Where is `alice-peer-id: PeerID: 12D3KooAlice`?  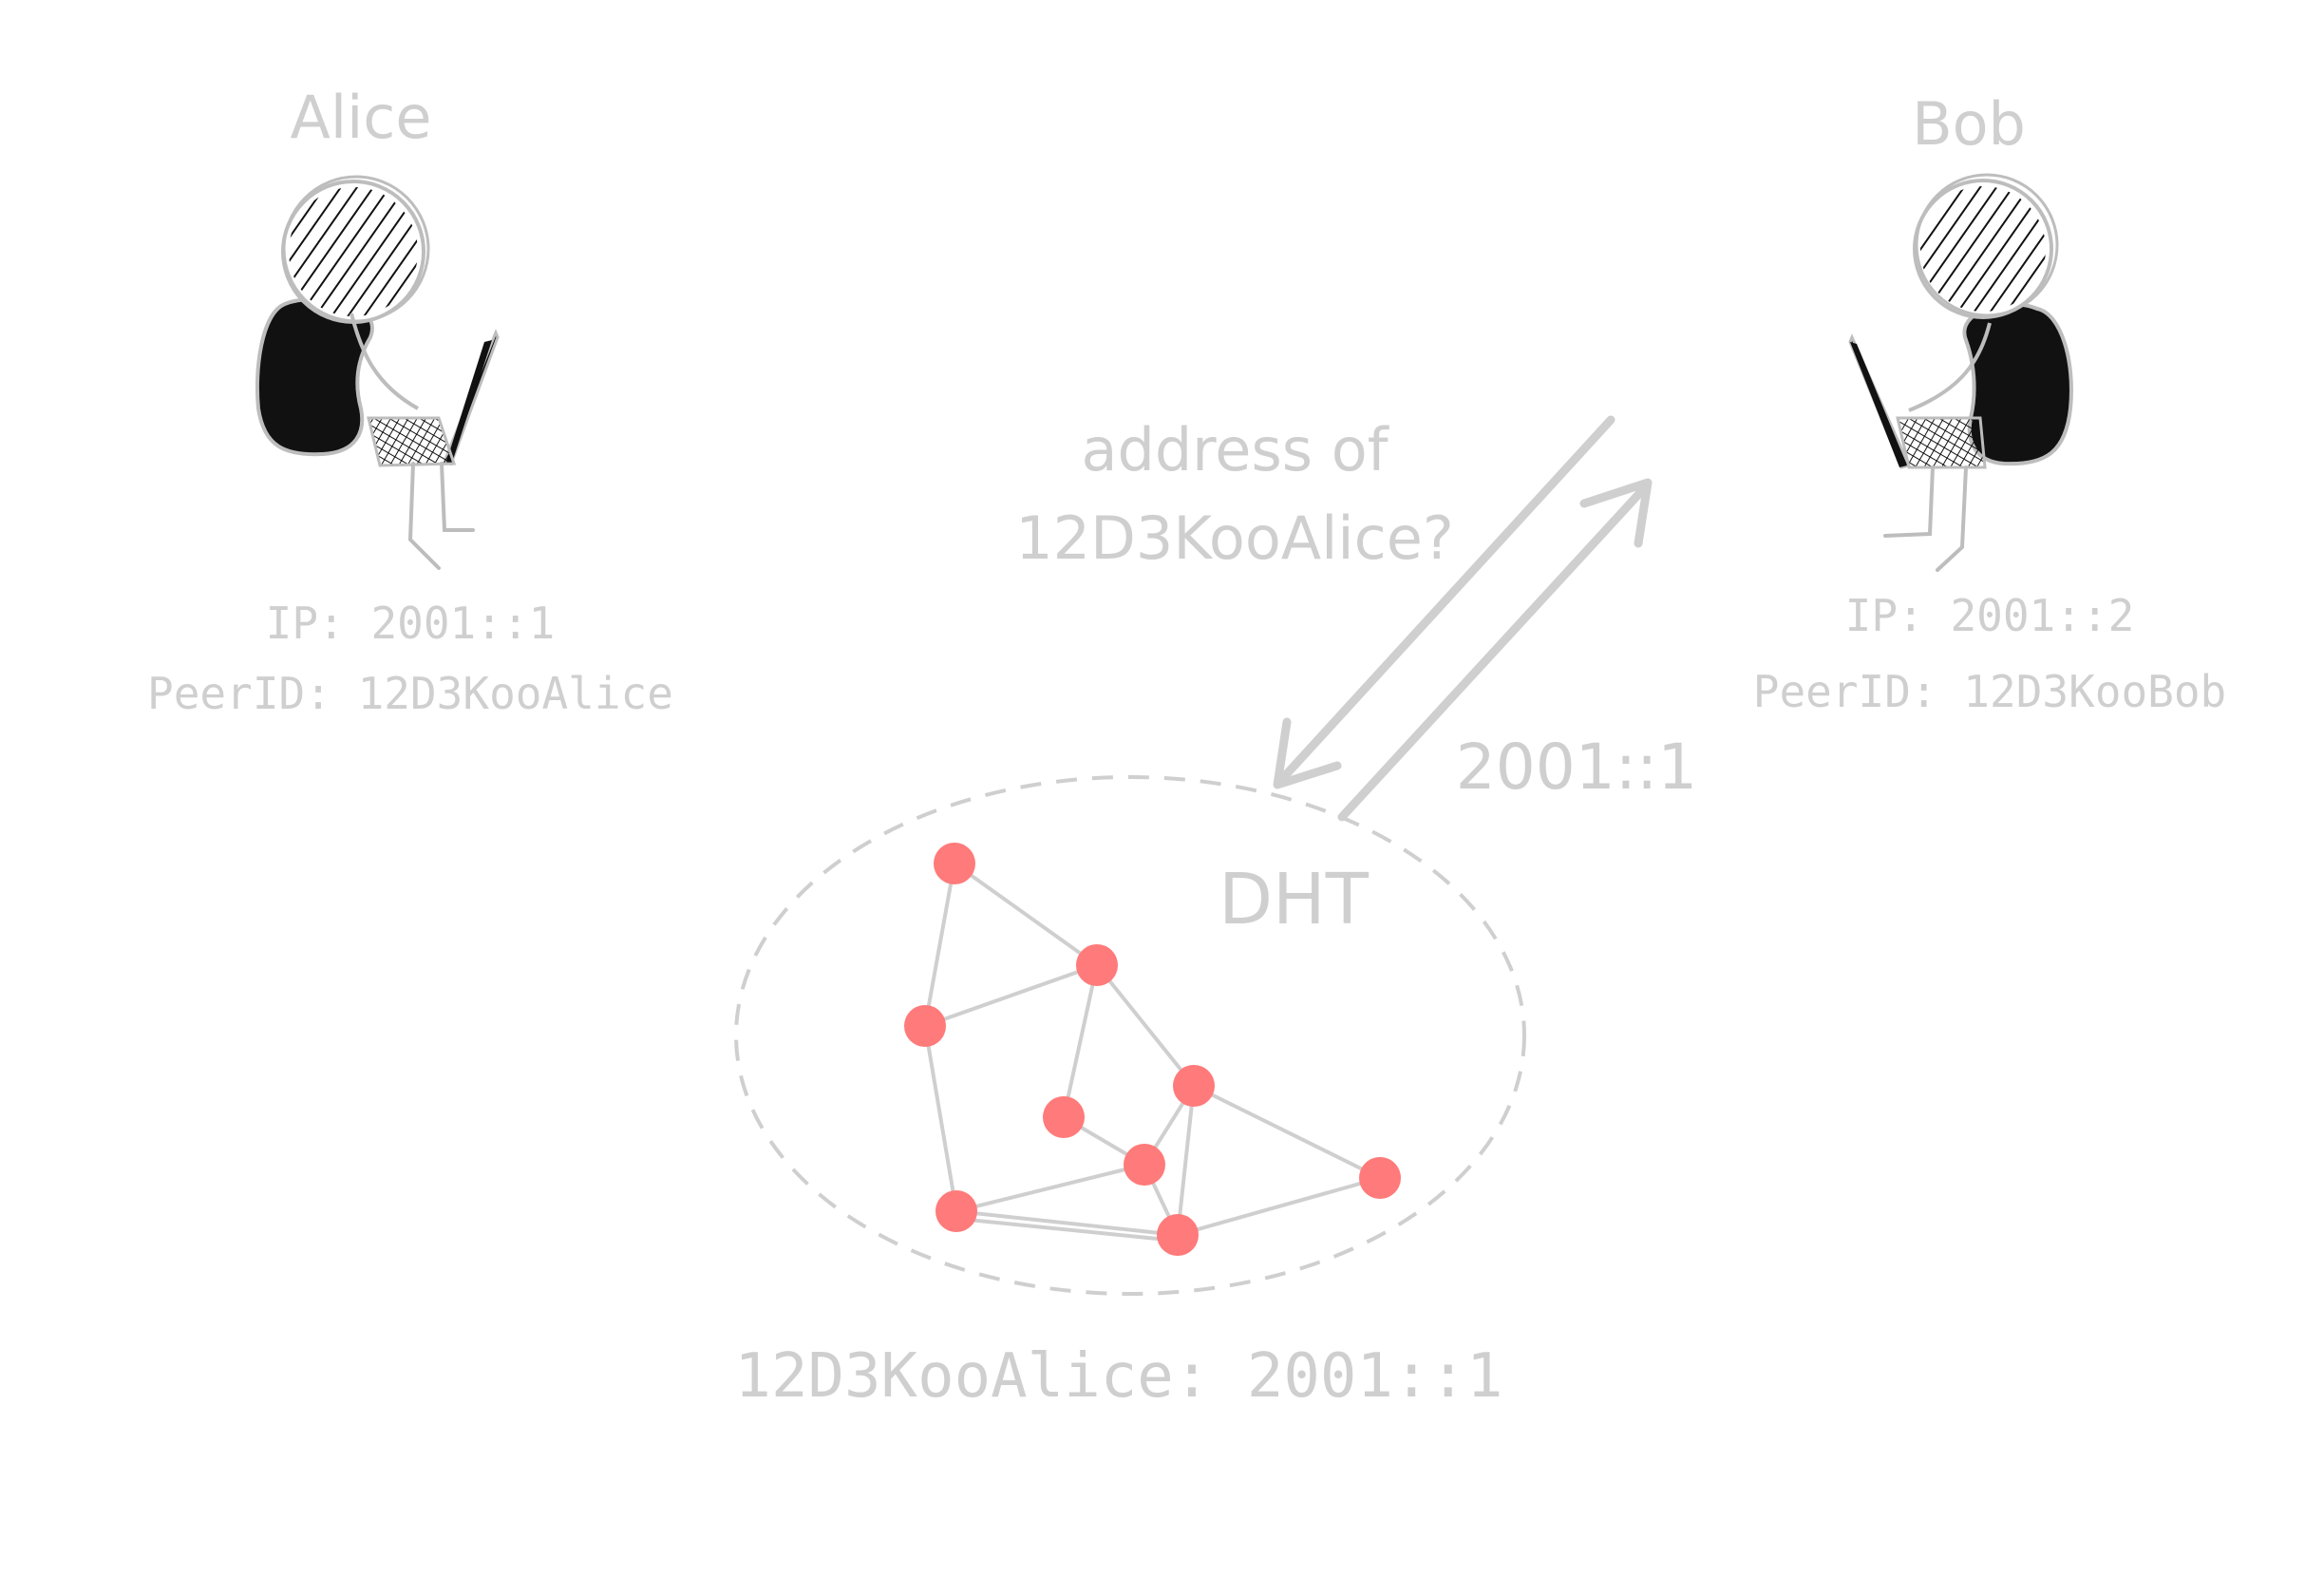 alice-peer-id: PeerID: 12D3KooAlice is located at coordinates (410, 693).